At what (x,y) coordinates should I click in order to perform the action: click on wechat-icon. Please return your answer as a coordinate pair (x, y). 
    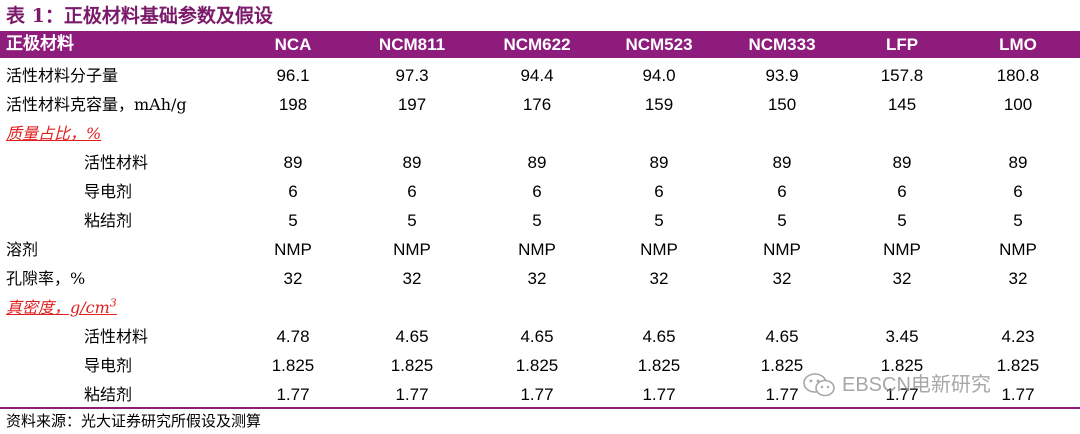
    Looking at the image, I should click on (819, 385).